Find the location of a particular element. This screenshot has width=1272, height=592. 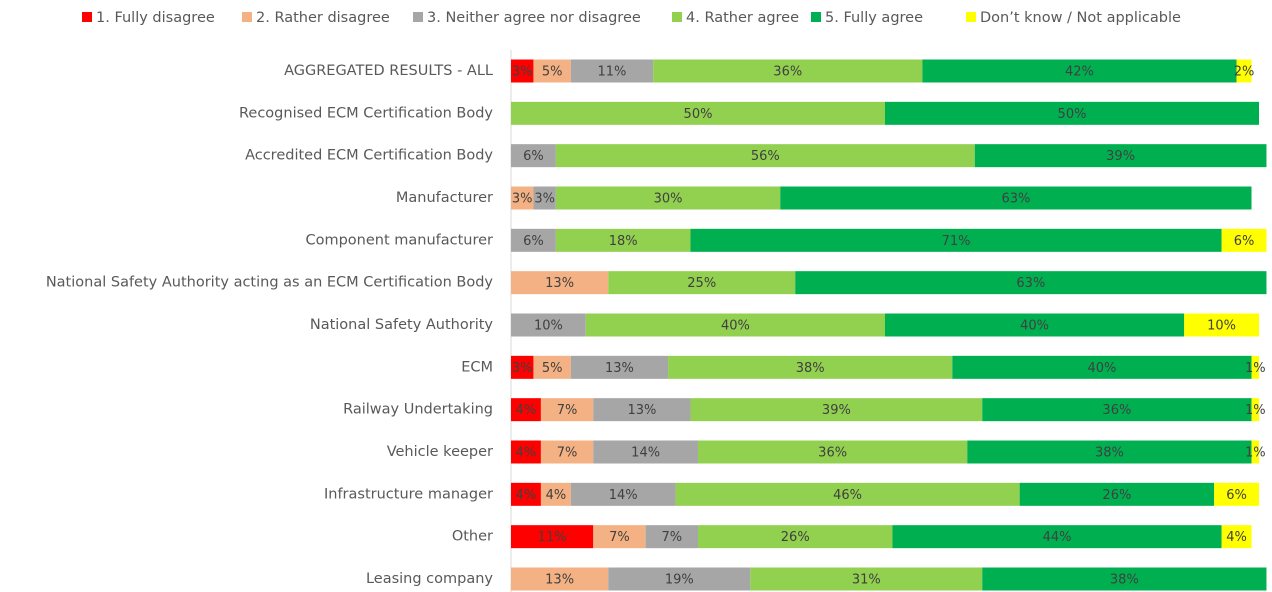

value-label: 63% is located at coordinates (1015, 199).